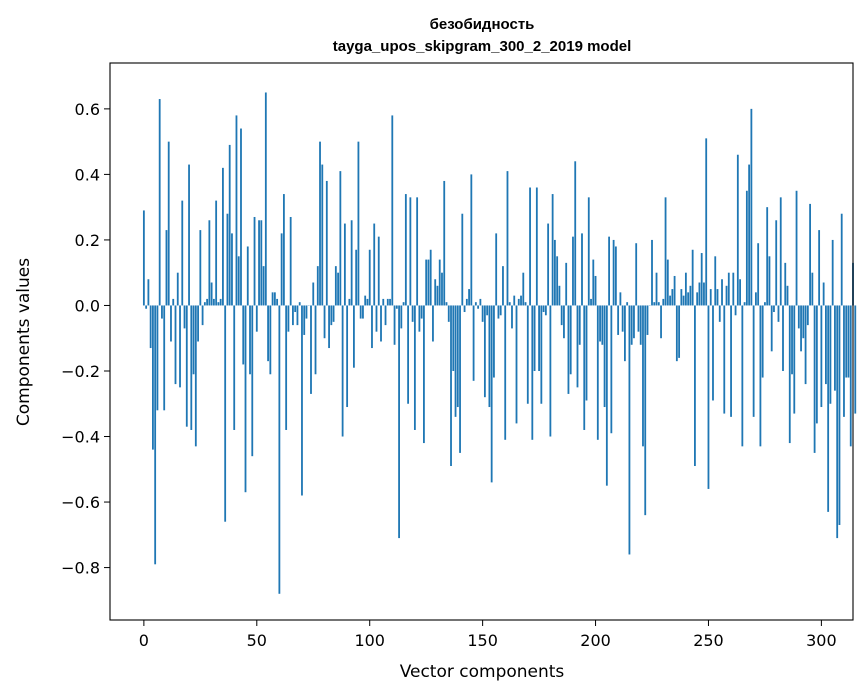  I want to click on y-tick-label: −0.6, so click(80, 502).